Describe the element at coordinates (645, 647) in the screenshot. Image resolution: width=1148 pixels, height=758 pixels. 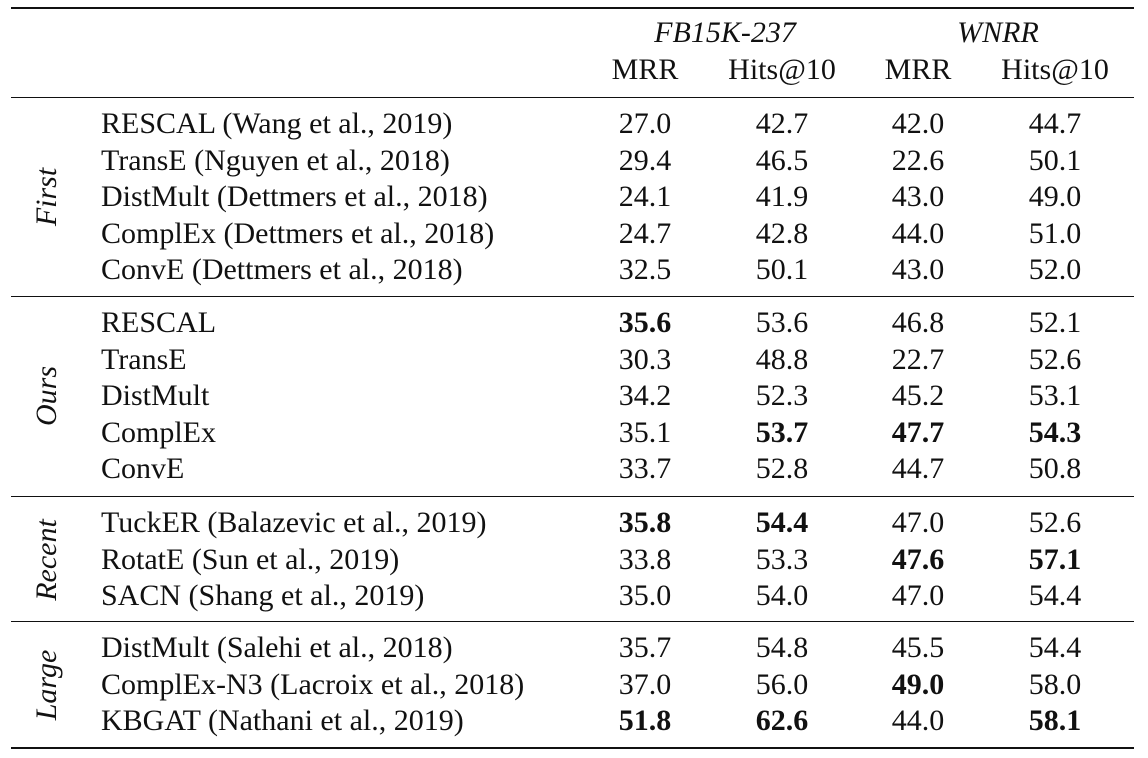
I see `metric-cell: 35.7` at that location.